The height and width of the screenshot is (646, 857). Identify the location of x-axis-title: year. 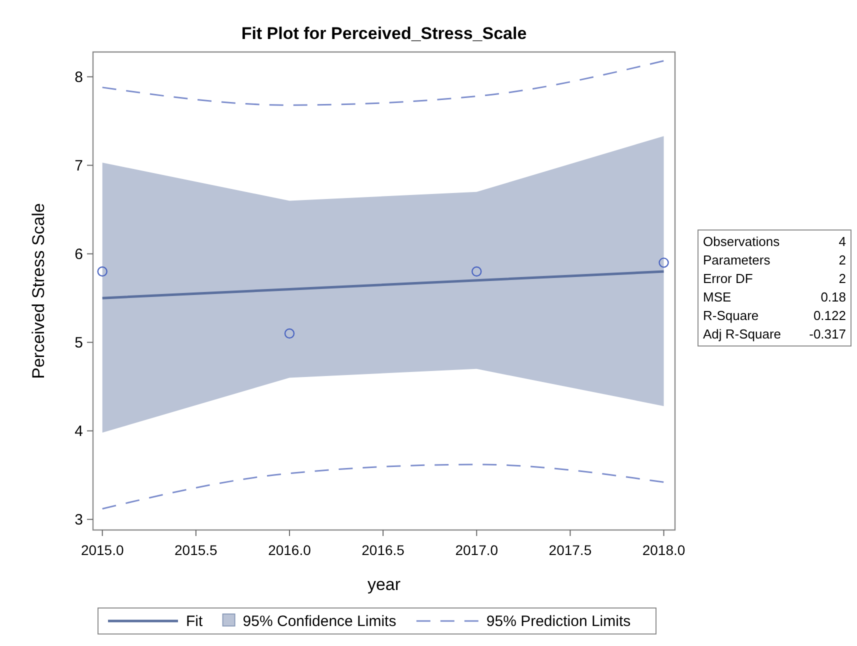
(384, 584).